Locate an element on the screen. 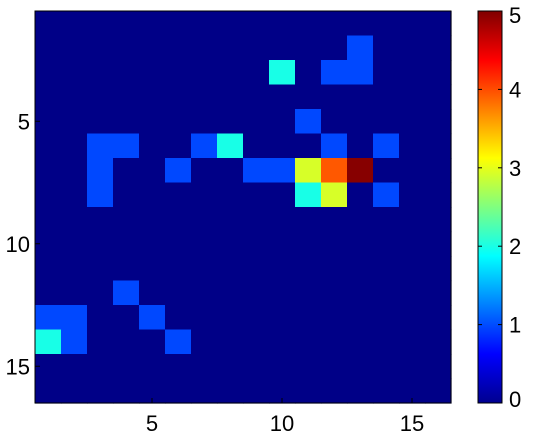 The width and height of the screenshot is (537, 436). colorbar-ticks: 0 1 2 3 4 5 is located at coordinates (499, 207).